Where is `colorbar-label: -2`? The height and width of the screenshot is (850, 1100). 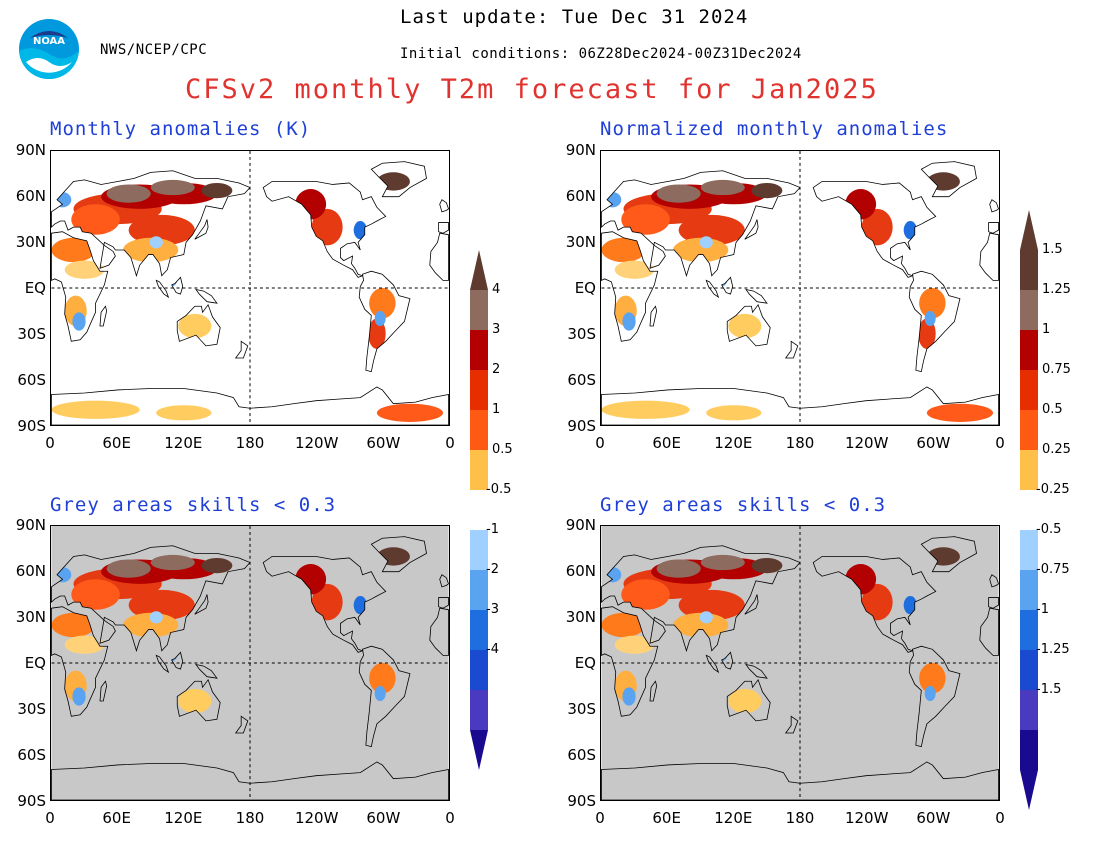 colorbar-label: -2 is located at coordinates (492, 569).